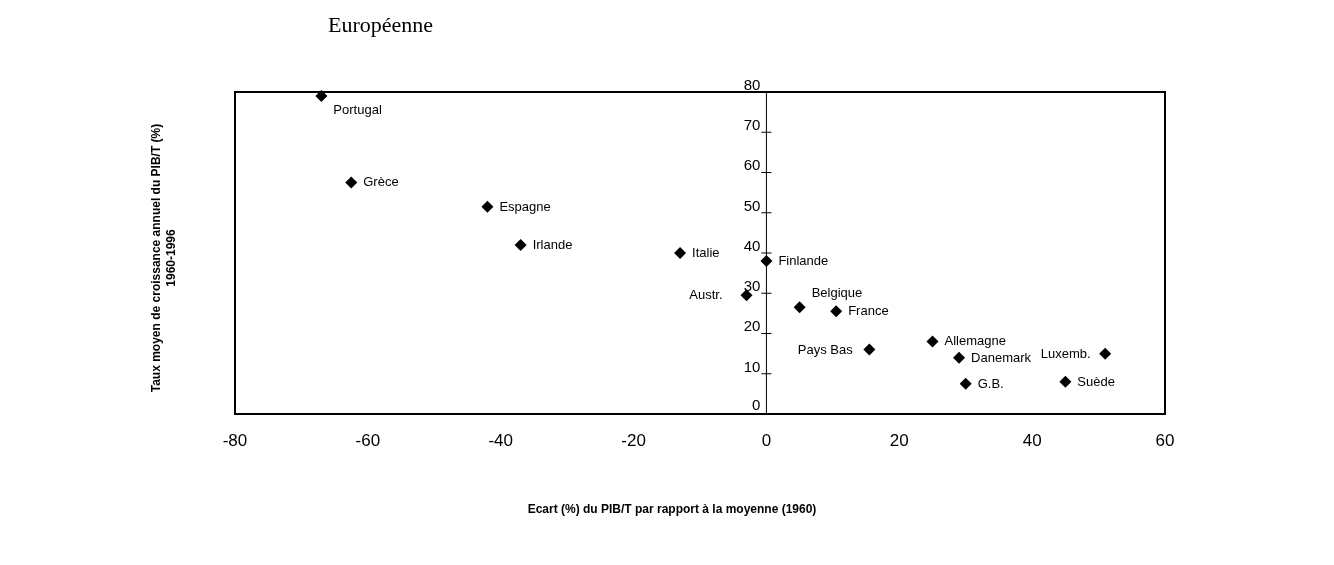  I want to click on y-axis-title: Taux moyen de croissance annuel du PIB/T (%) 1960-1996, so click(163, 258).